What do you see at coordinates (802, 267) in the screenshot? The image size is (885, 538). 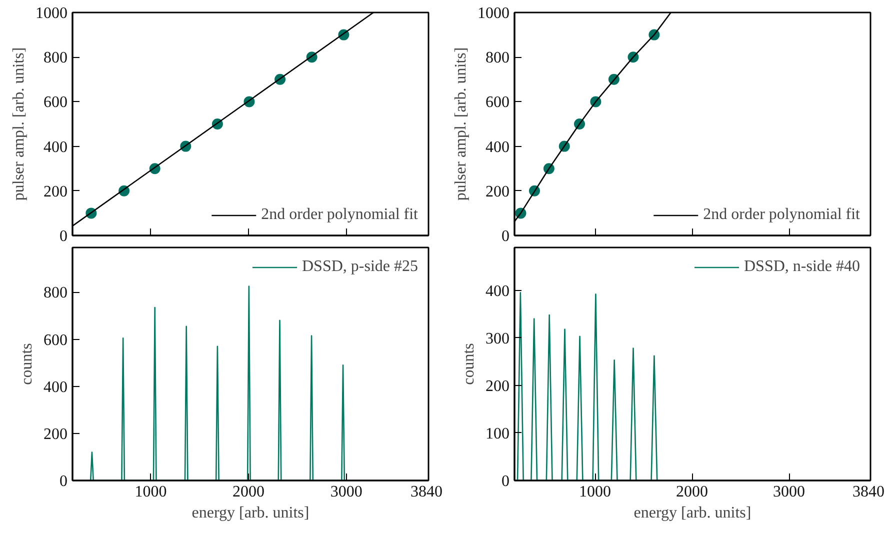 I see `legend-label: DSSD, n-side #40` at bounding box center [802, 267].